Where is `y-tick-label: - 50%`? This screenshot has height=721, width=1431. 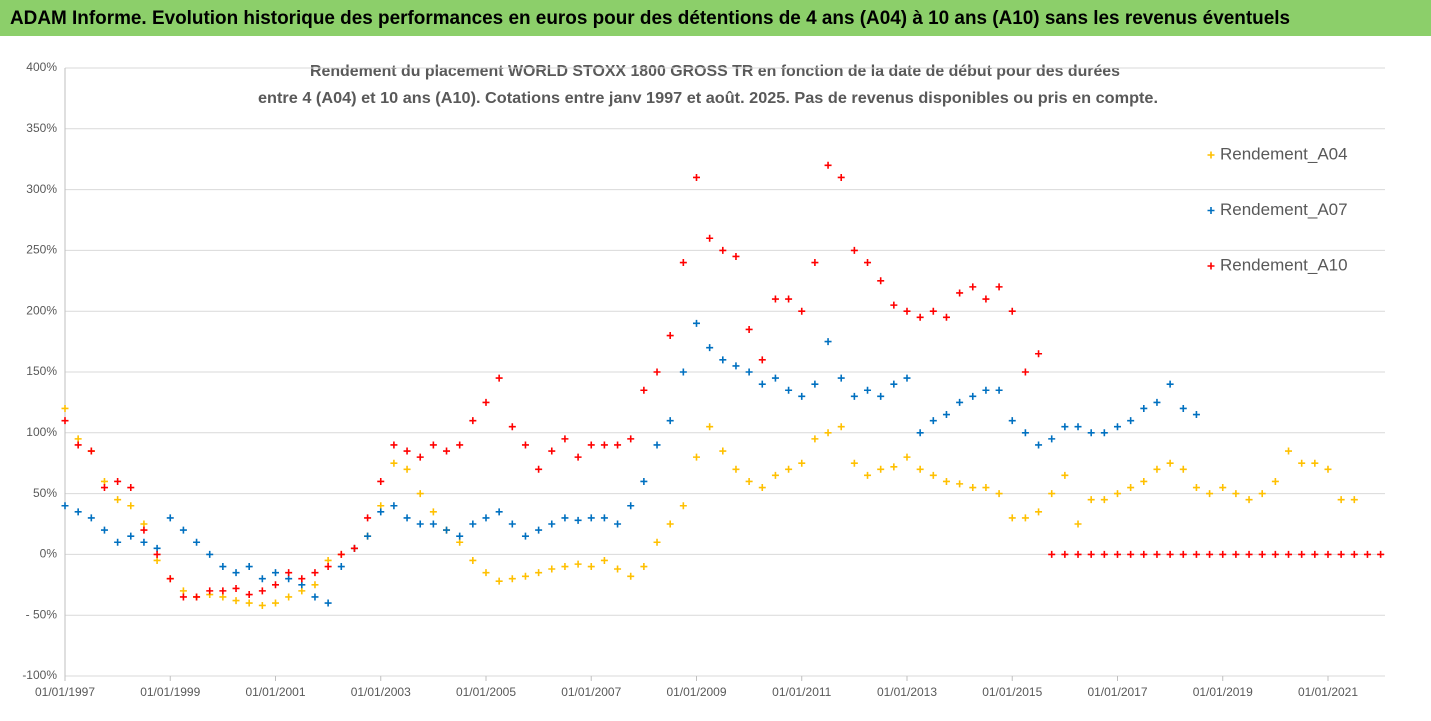 y-tick-label: - 50% is located at coordinates (42, 614).